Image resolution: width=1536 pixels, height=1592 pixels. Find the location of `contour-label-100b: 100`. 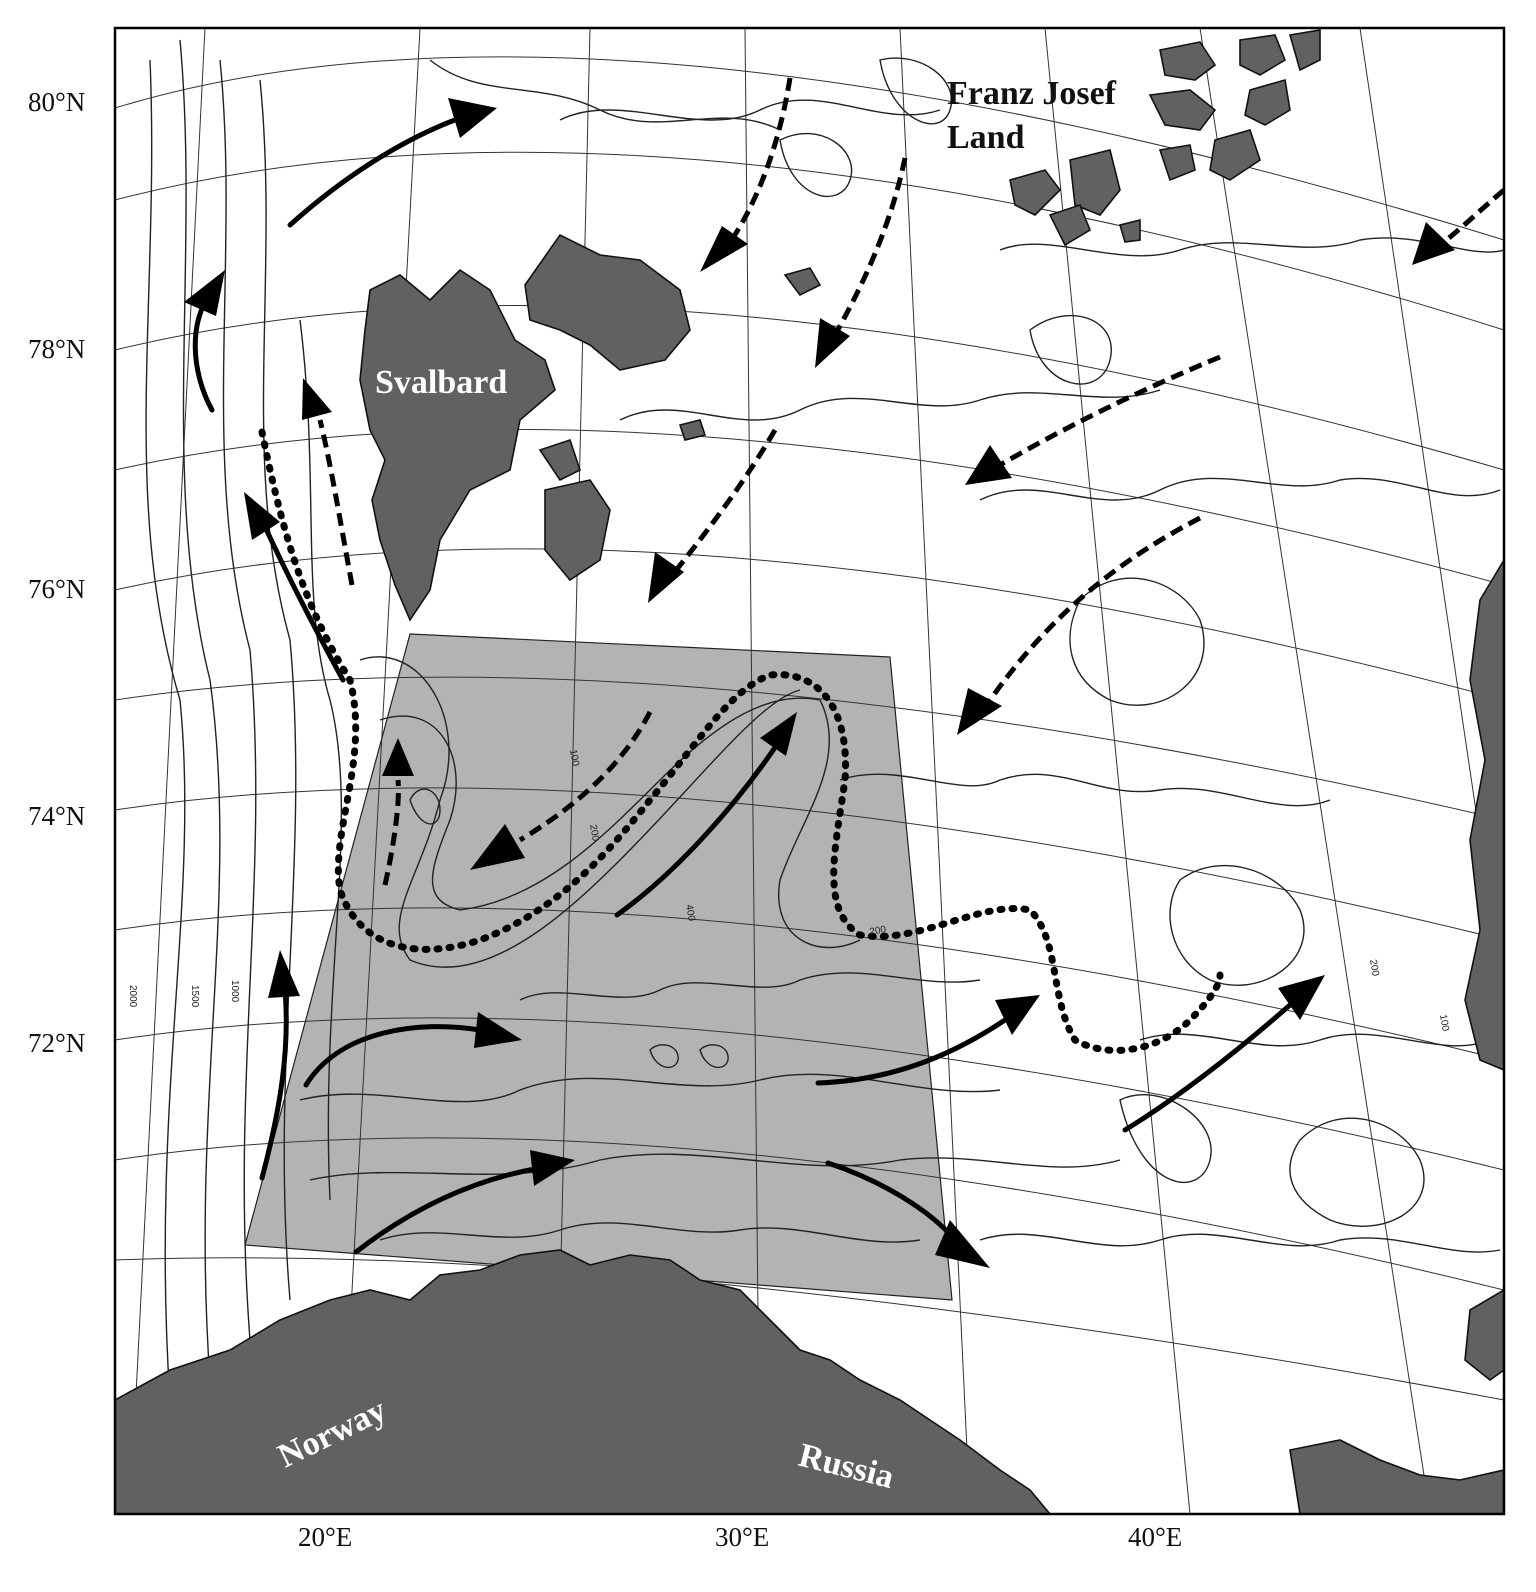

contour-label-100b: 100 is located at coordinates (1444, 1023).